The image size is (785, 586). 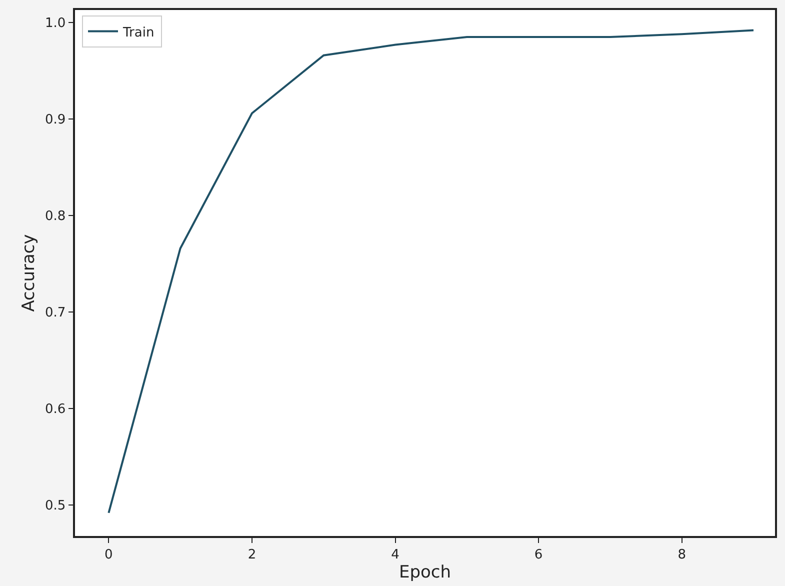 What do you see at coordinates (138, 32) in the screenshot?
I see `legend-label: Train` at bounding box center [138, 32].